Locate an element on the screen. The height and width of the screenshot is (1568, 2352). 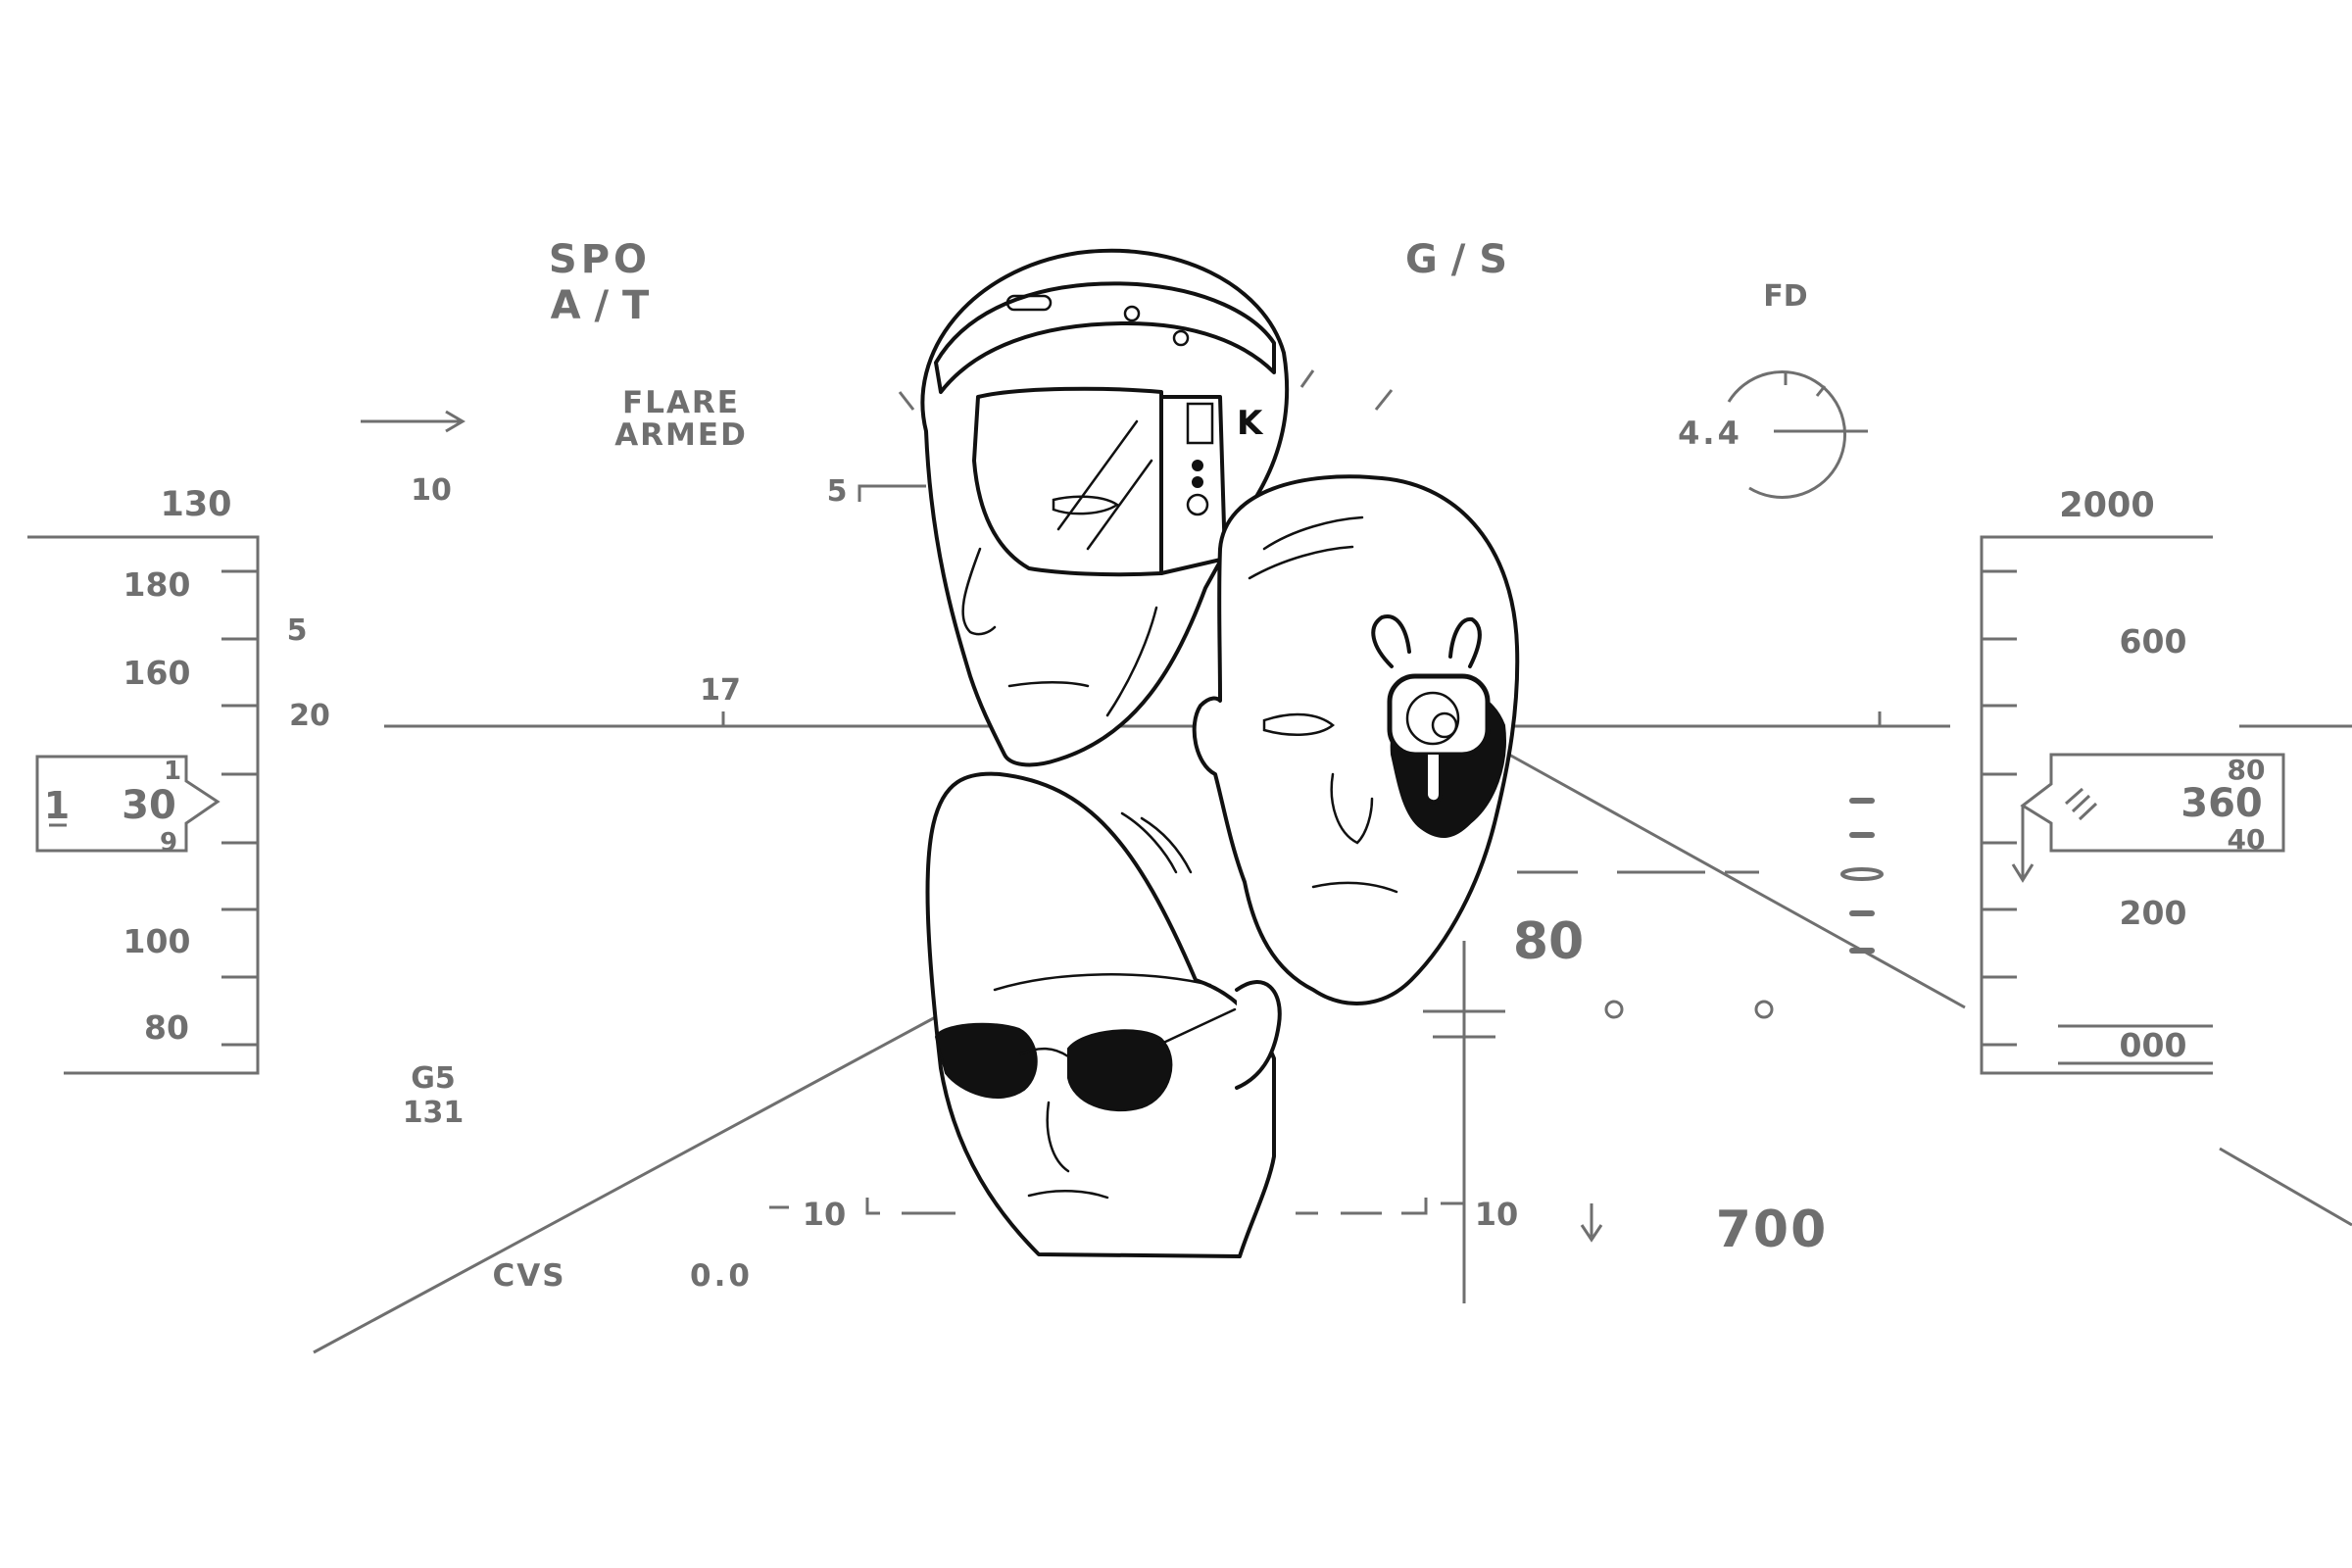
g-value-label: 4.4 is located at coordinates (1710, 433).